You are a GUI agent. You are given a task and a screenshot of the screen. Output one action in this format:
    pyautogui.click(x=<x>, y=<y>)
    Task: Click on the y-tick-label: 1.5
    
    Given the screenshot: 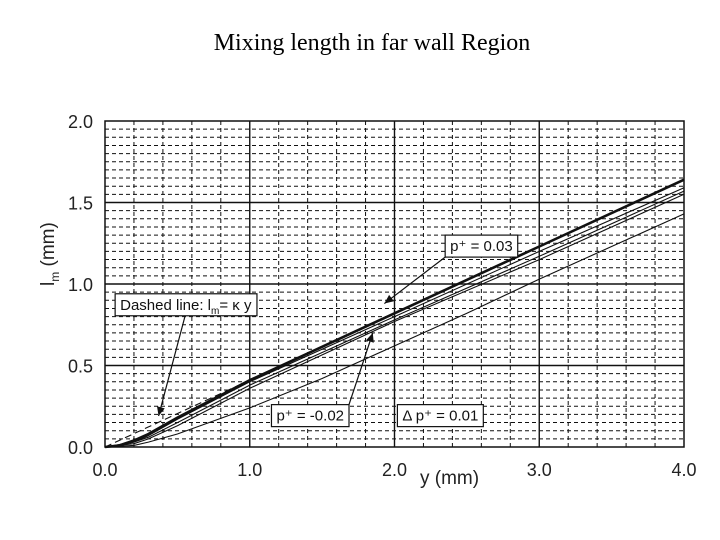 What is the action you would take?
    pyautogui.click(x=80, y=204)
    